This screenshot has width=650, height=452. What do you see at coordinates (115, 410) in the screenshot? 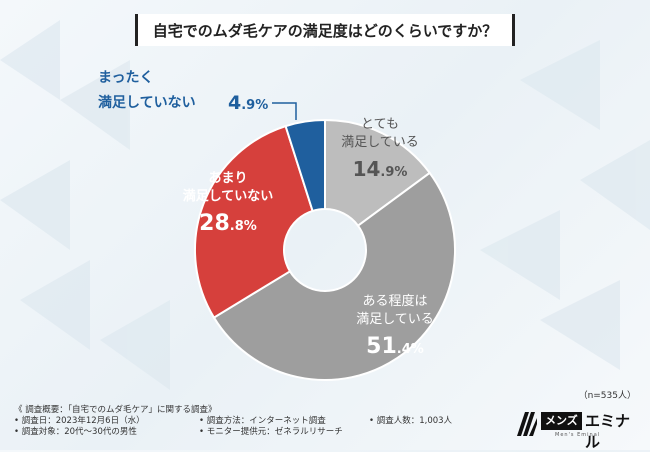
I see `note-overview: 《 調査概要：「自宅でのムダ毛ケア」に関する調査》` at bounding box center [115, 410].